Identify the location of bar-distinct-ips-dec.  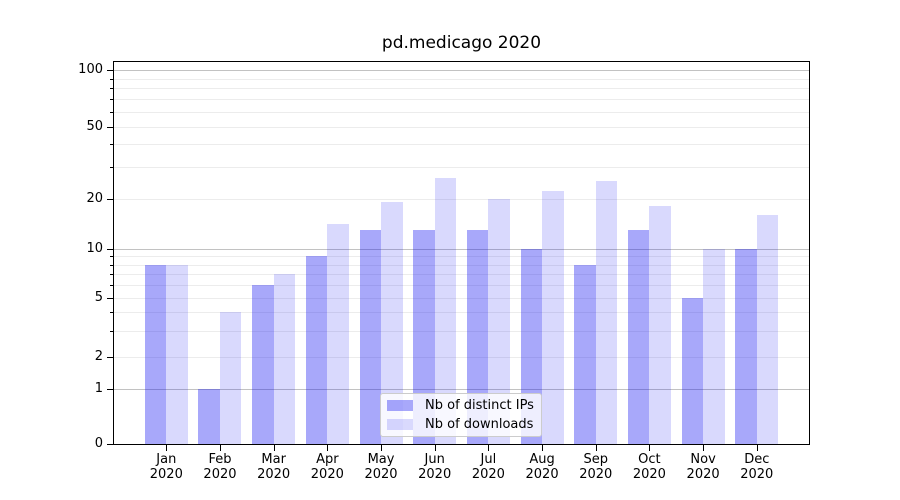
(746, 346).